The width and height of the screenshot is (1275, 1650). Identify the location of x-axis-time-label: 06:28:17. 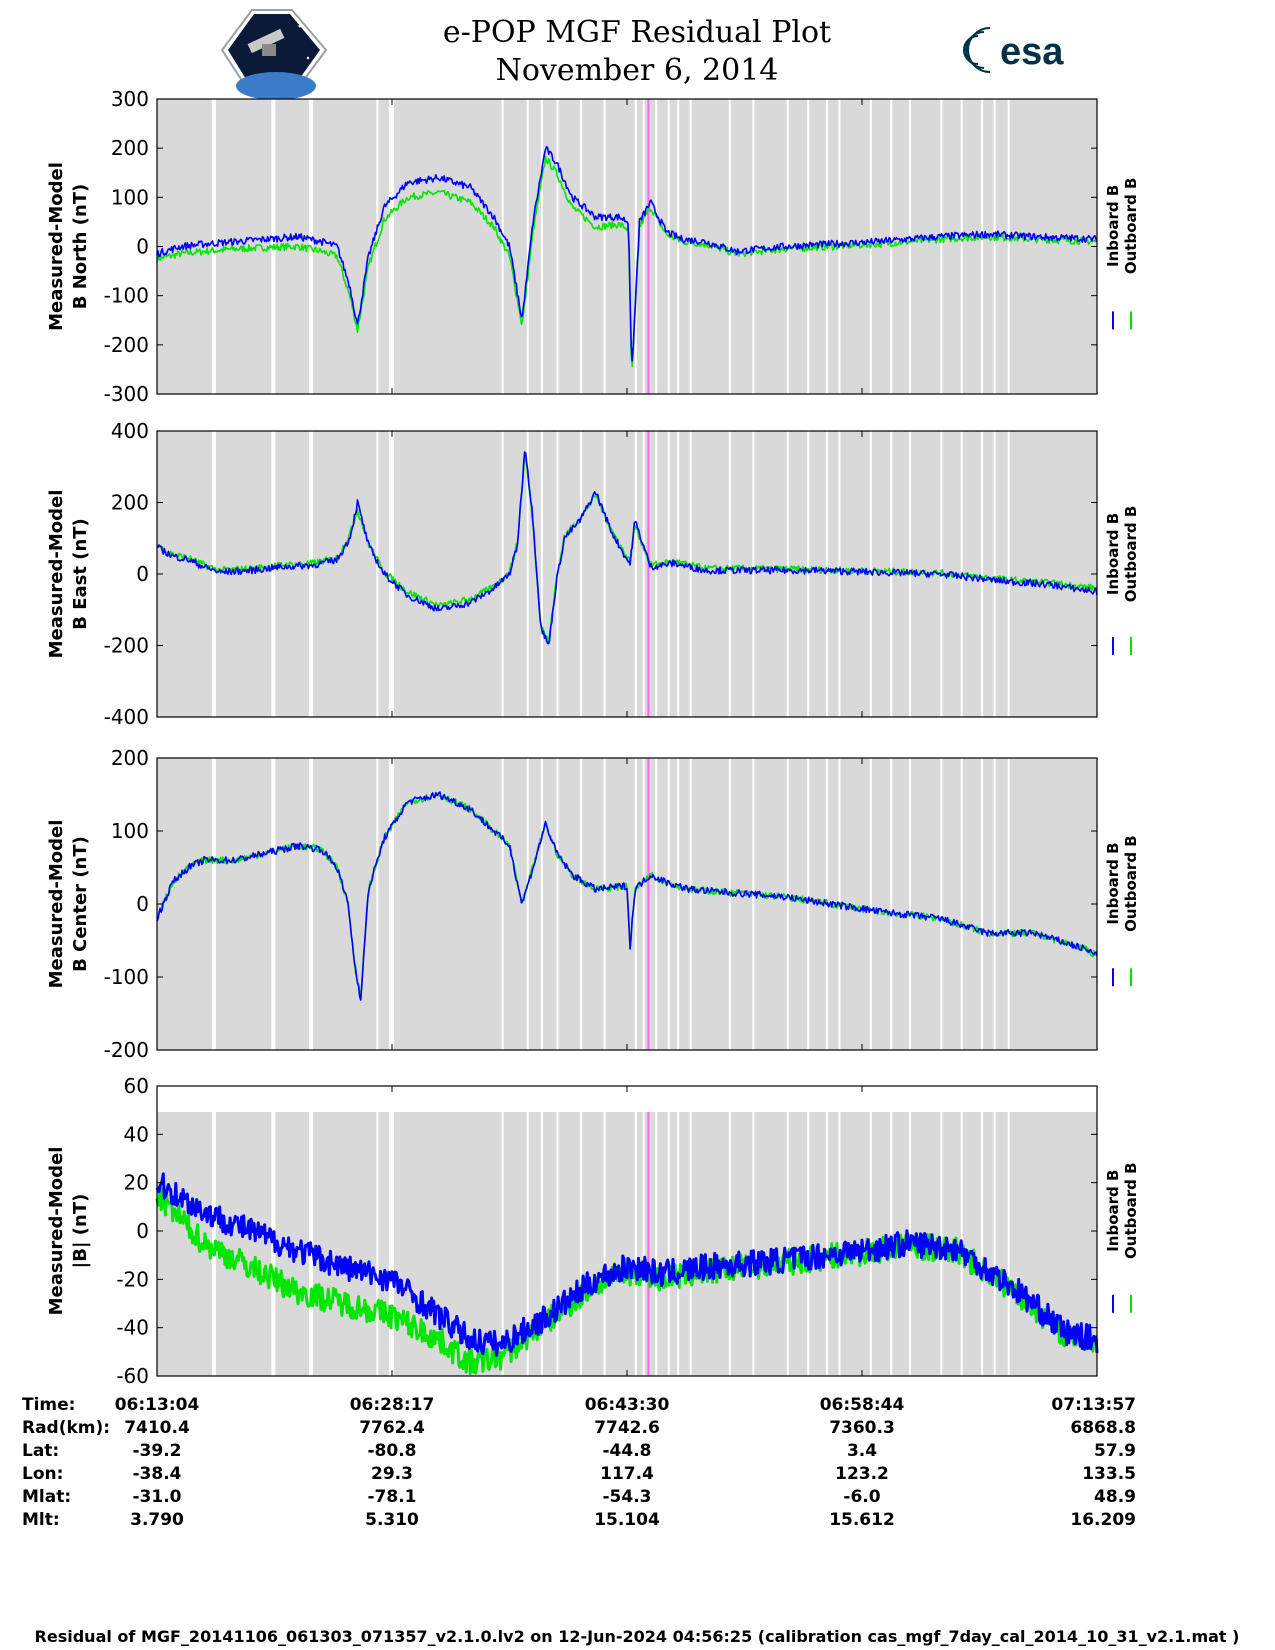
(392, 1405).